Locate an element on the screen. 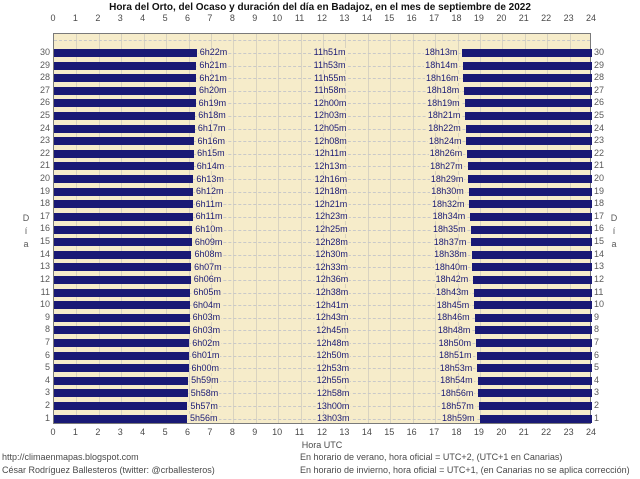  y-tick-label: 30 is located at coordinates (599, 51).